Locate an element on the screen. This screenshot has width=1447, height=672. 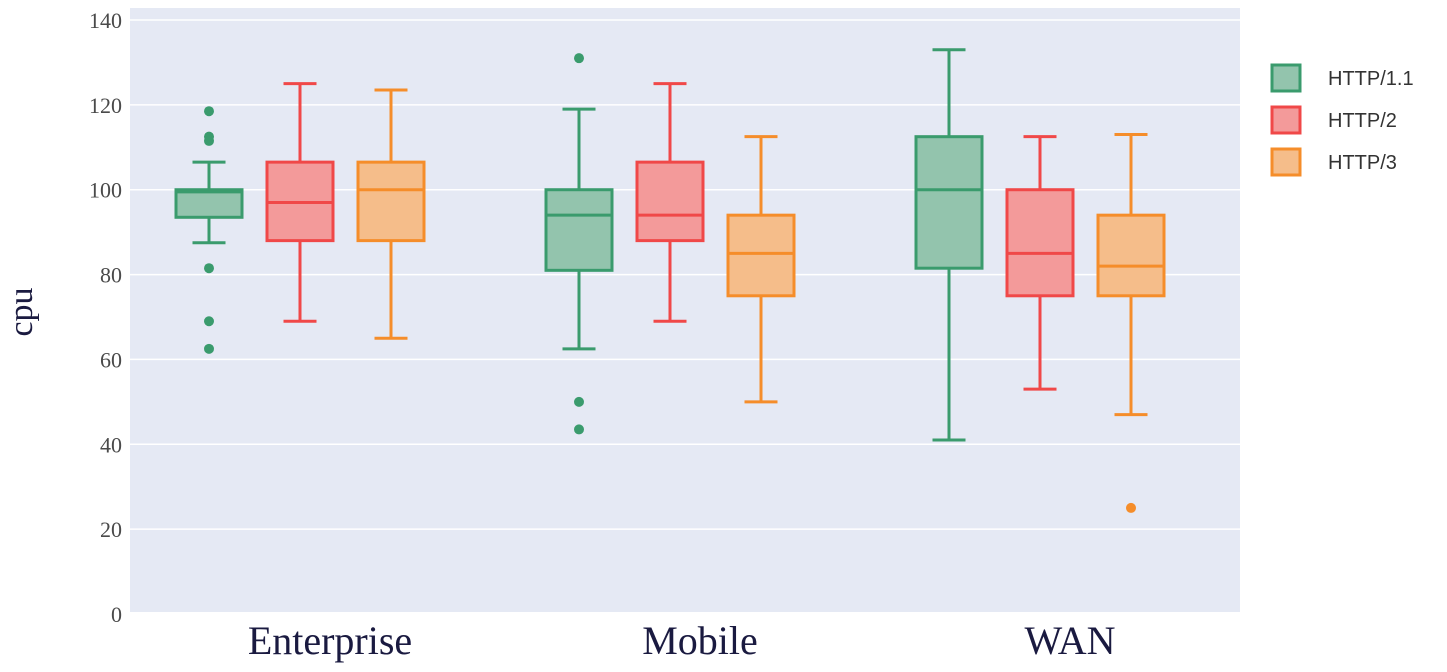
box-http2-mobile is located at coordinates (670, 202).